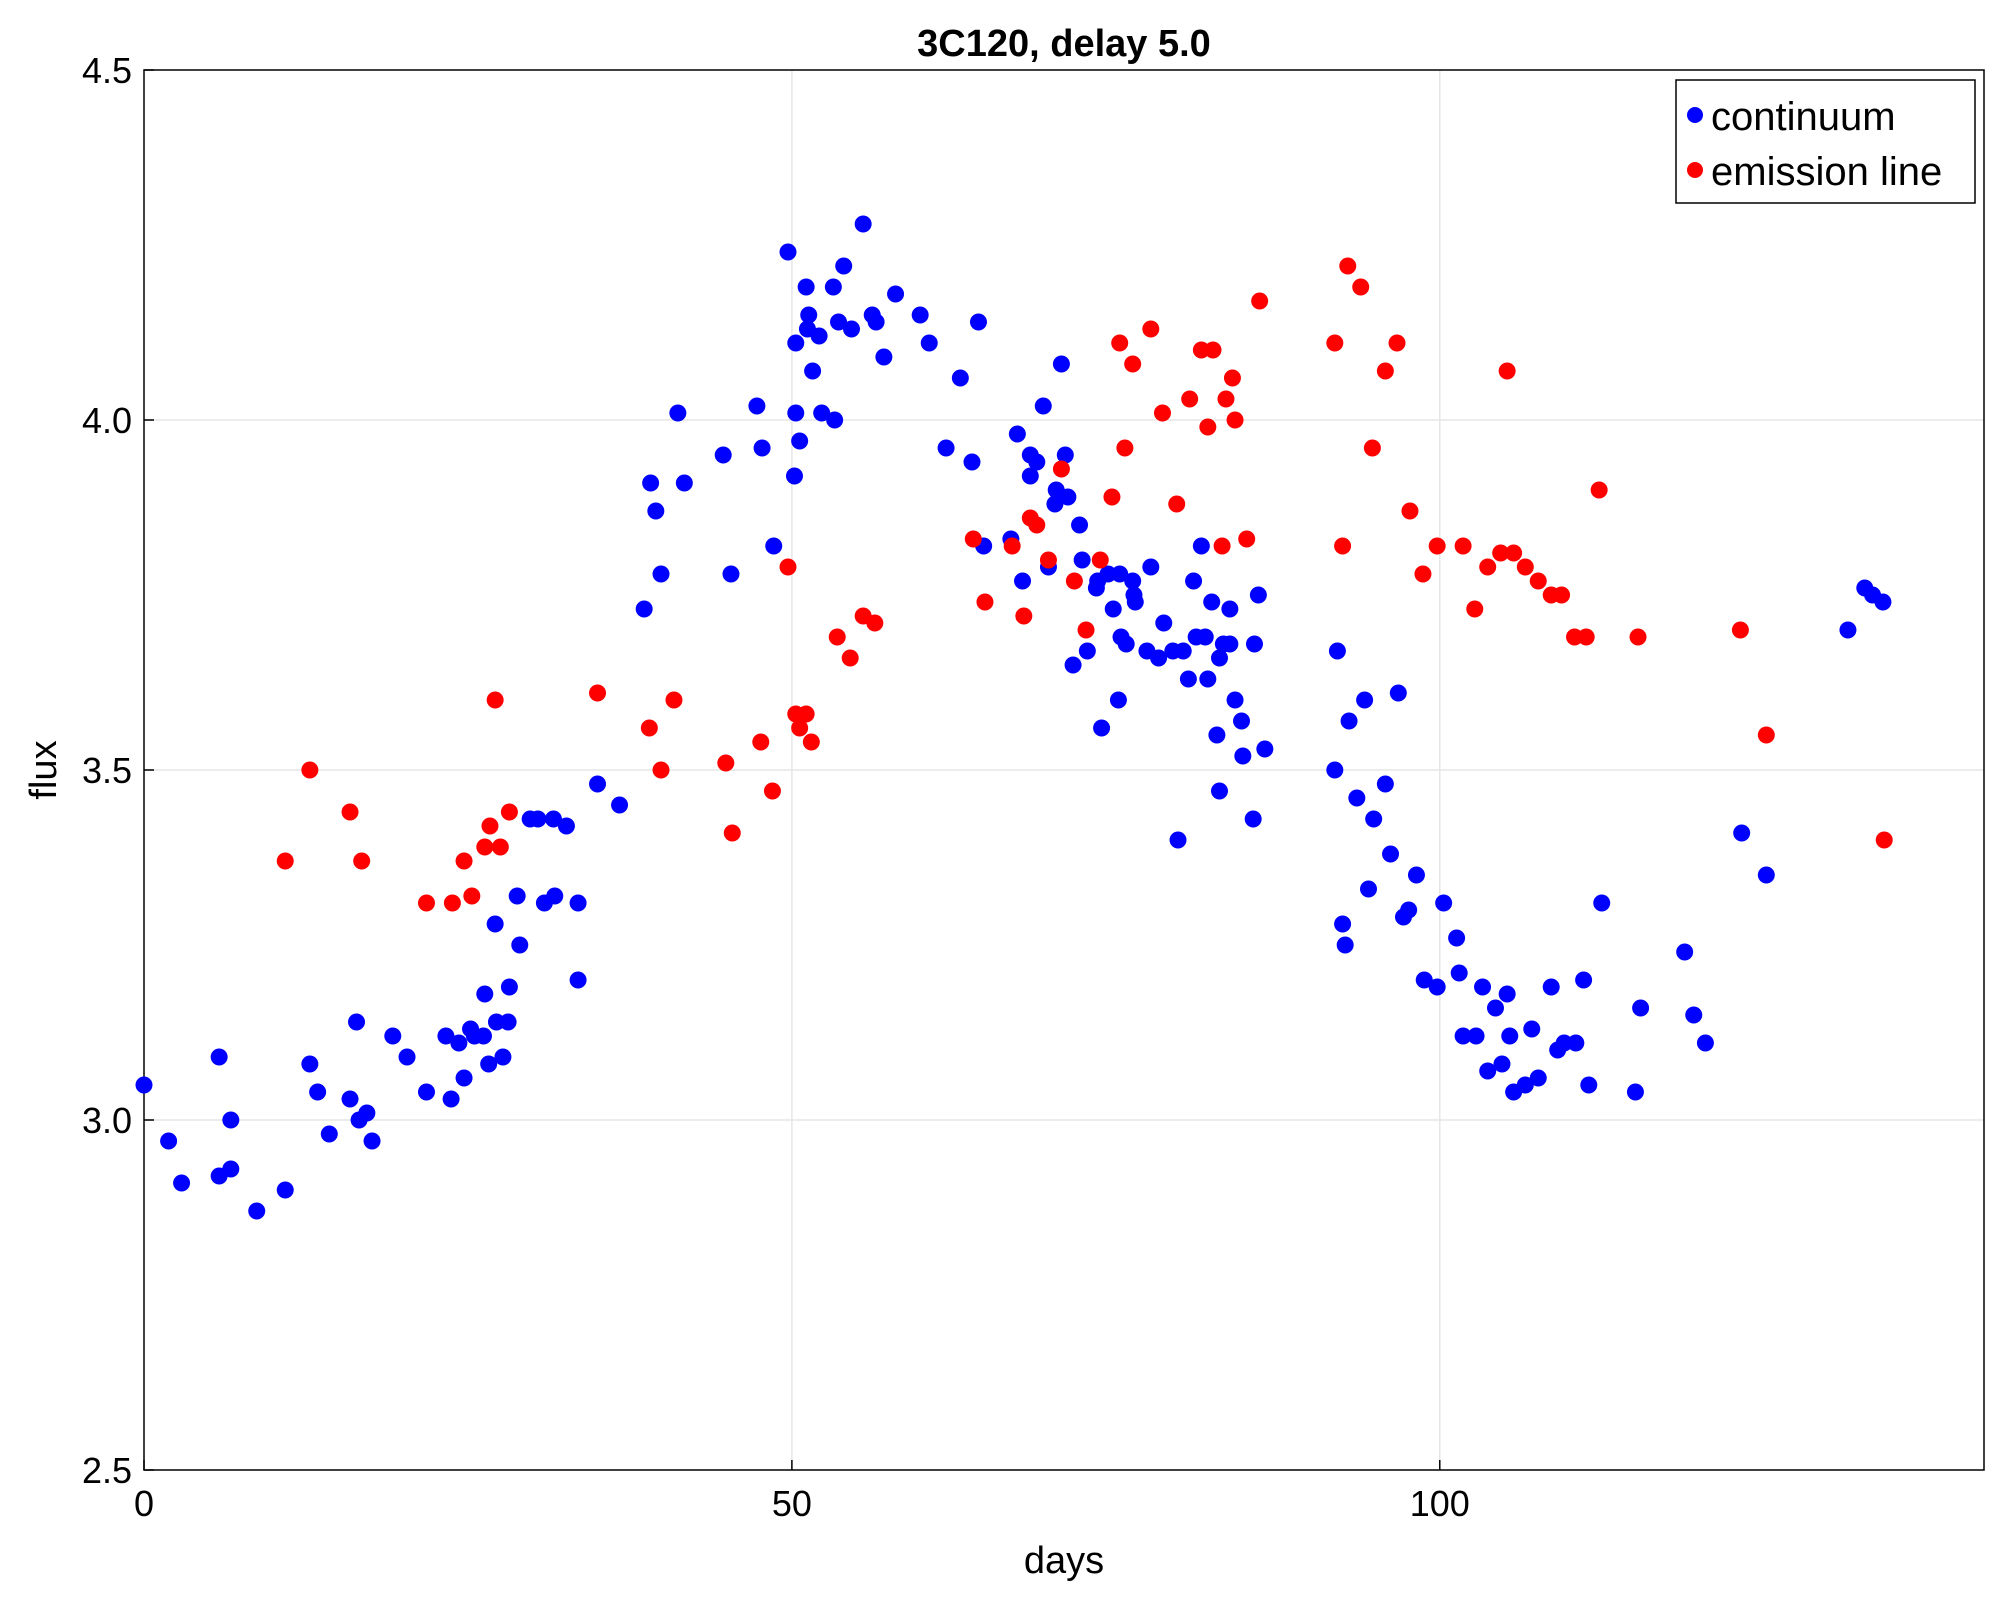 The image size is (2000, 1600). What do you see at coordinates (1440, 1503) in the screenshot?
I see `x-tick-label: 100` at bounding box center [1440, 1503].